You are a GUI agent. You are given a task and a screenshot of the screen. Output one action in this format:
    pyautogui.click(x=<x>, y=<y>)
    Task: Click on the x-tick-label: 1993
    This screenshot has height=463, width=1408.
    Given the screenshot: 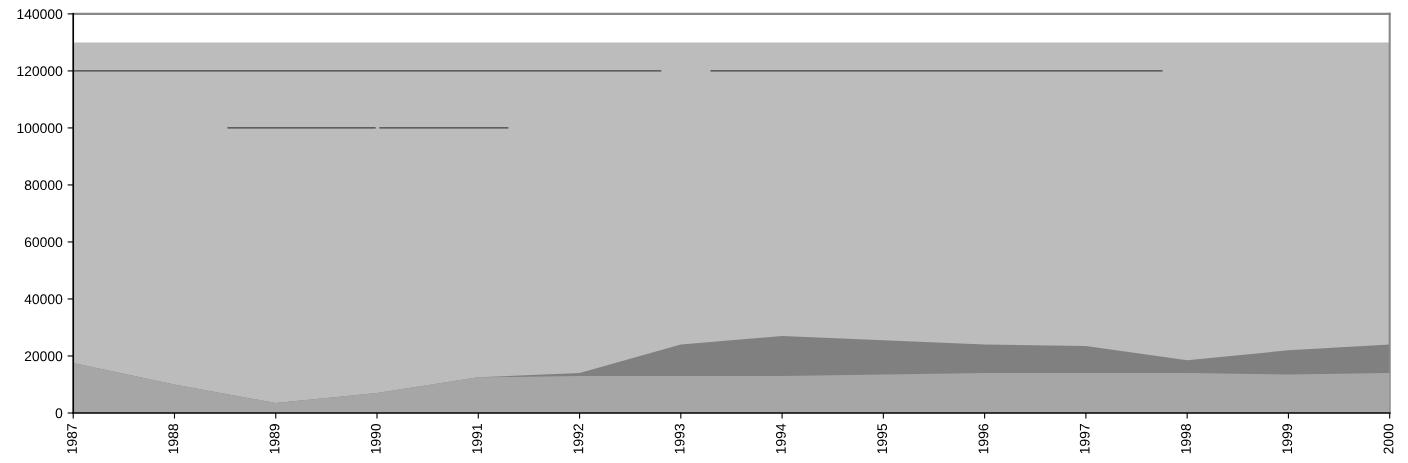 What is the action you would take?
    pyautogui.click(x=679, y=439)
    